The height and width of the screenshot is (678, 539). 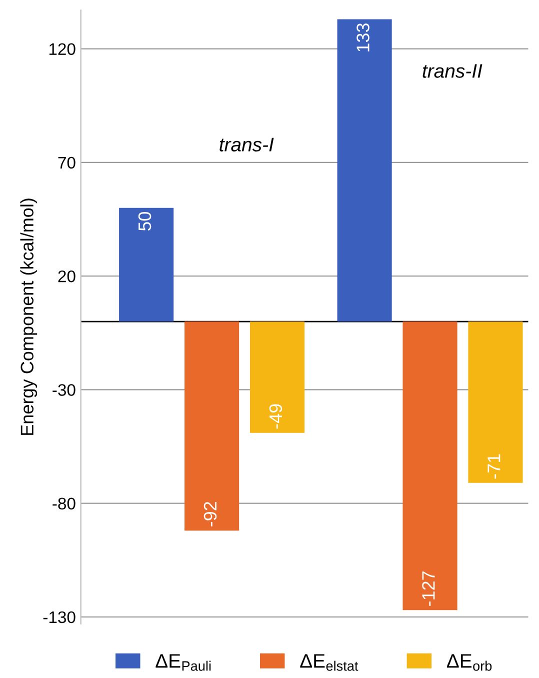 What do you see at coordinates (363, 37) in the screenshot?
I see `data-label: 133` at bounding box center [363, 37].